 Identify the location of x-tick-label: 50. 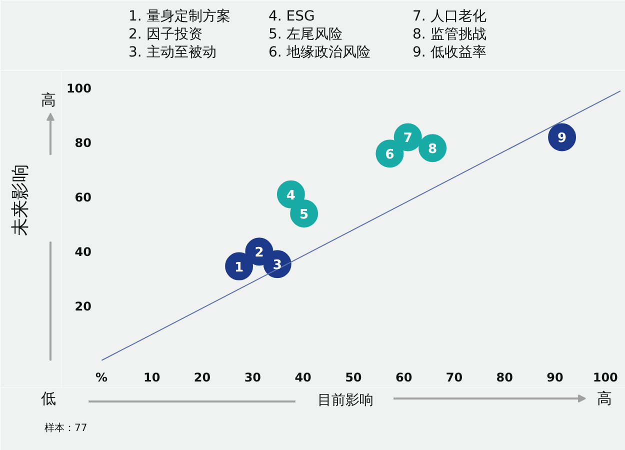
(353, 377).